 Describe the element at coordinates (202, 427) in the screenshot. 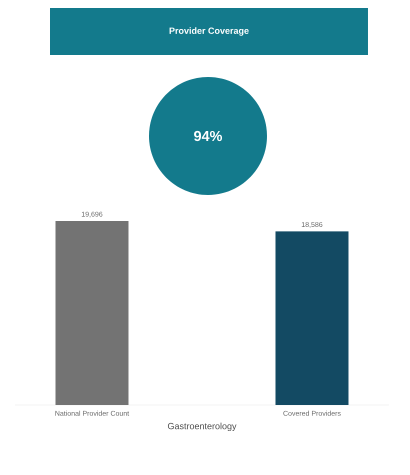

I see `x-axis-title: Gastroenterology` at that location.